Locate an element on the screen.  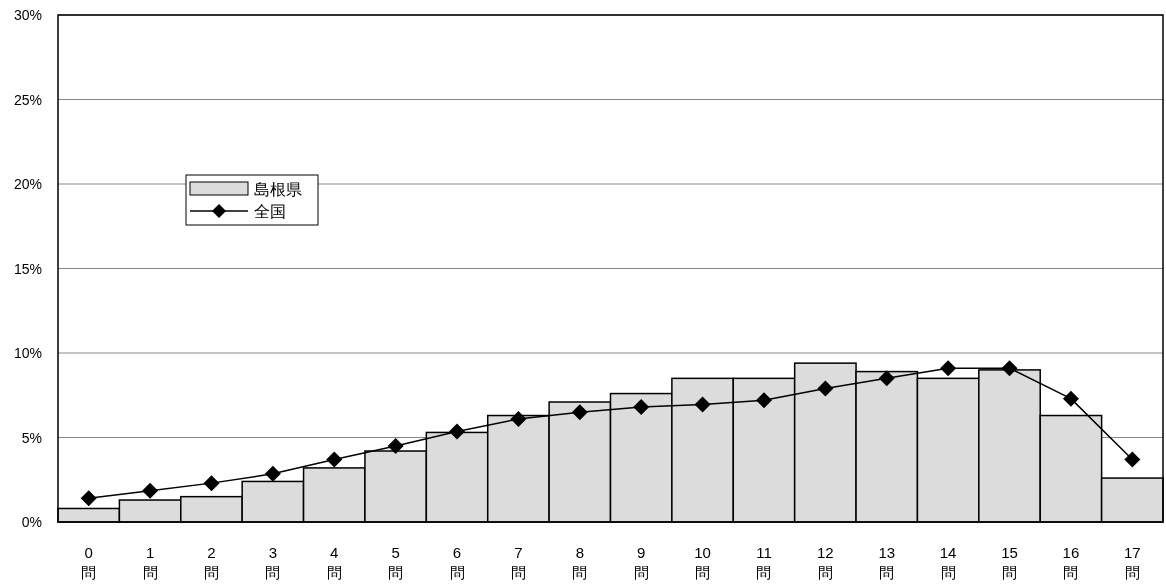
x-tick-label: 13 問 is located at coordinates (887, 562).